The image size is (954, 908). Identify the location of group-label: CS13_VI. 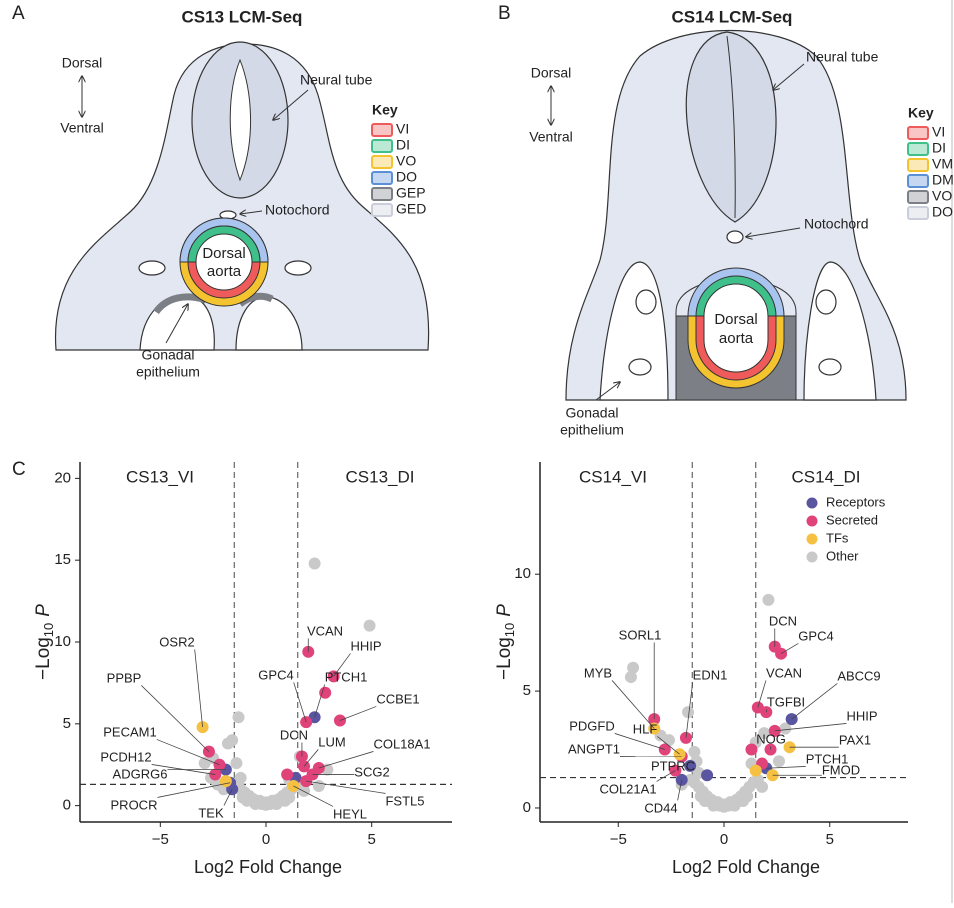
(160, 476).